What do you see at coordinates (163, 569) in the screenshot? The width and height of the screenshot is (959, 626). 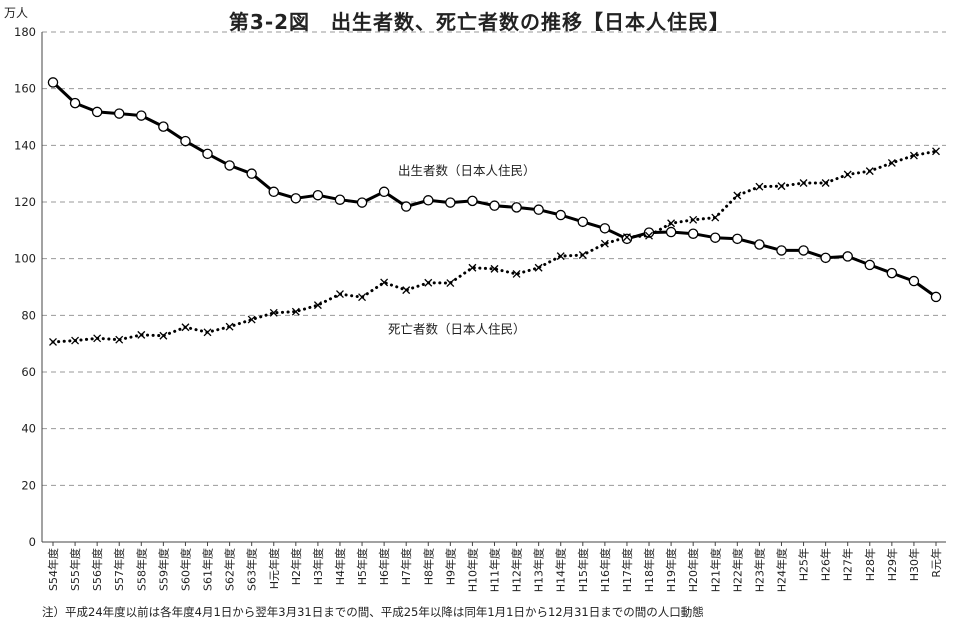 I see `x-tick-label: S59年度` at bounding box center [163, 569].